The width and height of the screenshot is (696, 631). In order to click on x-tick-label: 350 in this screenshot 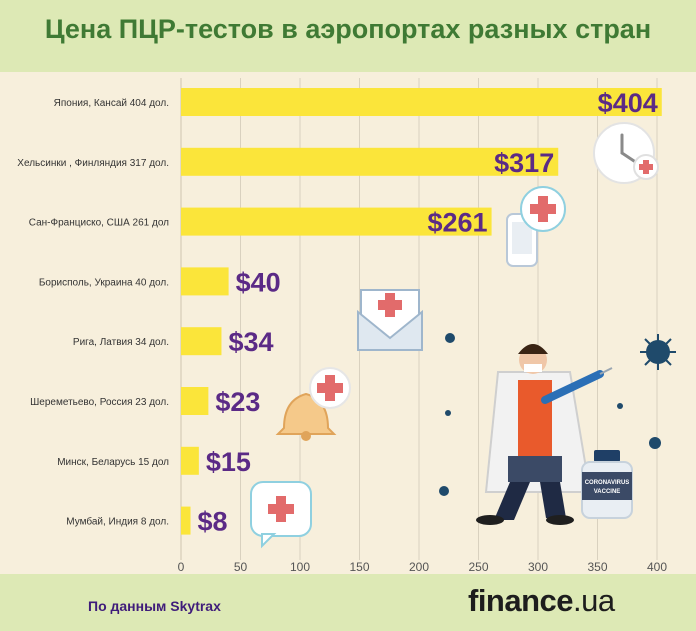, I will do `click(597, 567)`.